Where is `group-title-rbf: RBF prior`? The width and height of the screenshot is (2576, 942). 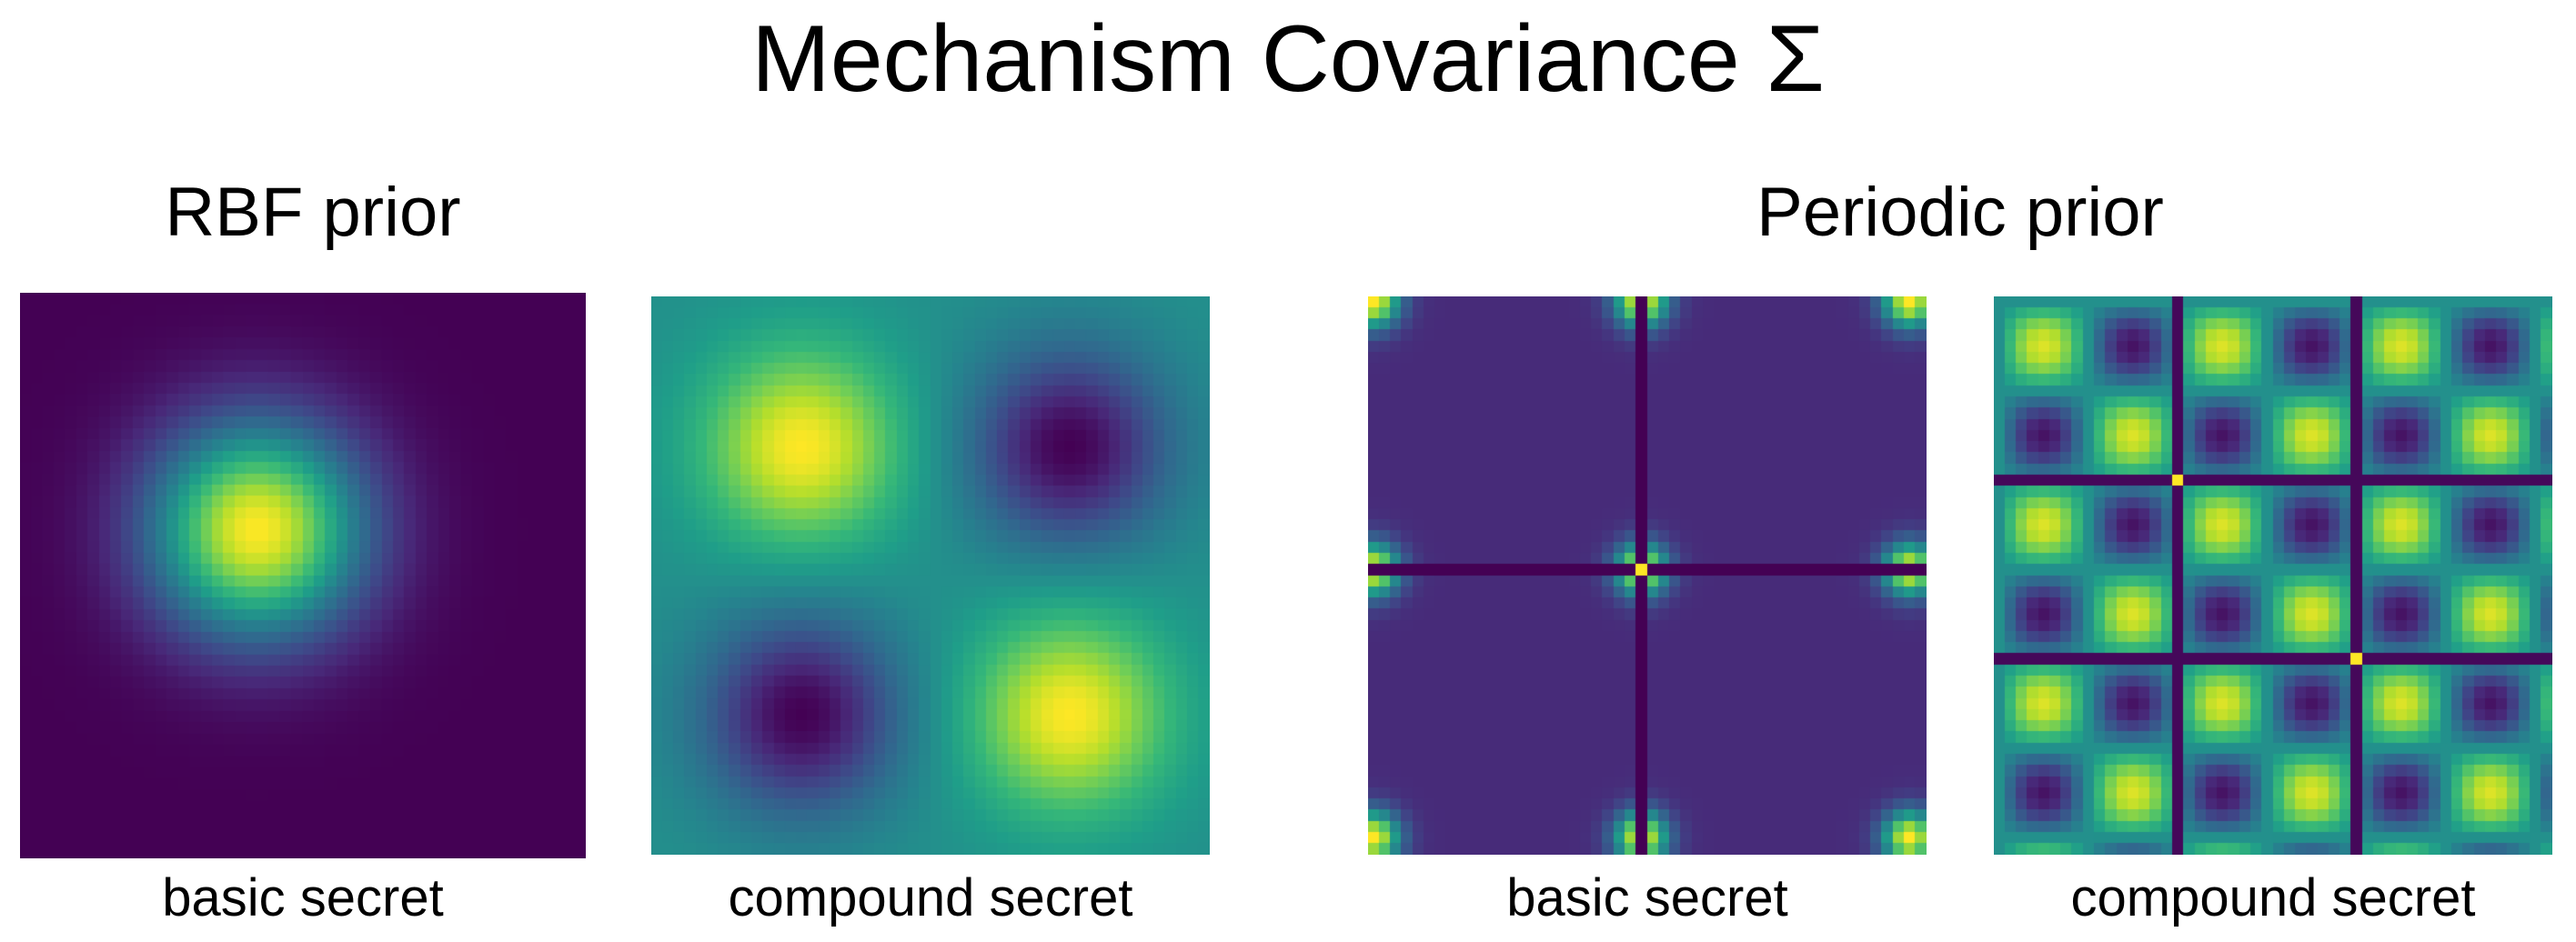 group-title-rbf: RBF prior is located at coordinates (313, 212).